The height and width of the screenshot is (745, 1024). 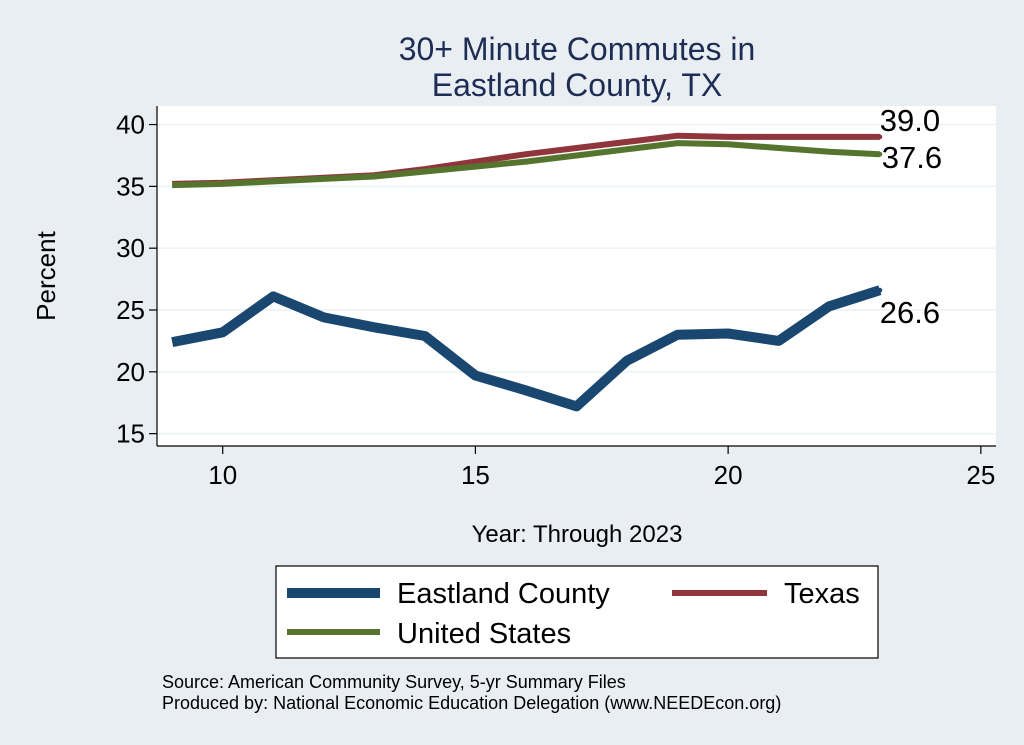 I want to click on y-axis-title: Percent, so click(x=46, y=275).